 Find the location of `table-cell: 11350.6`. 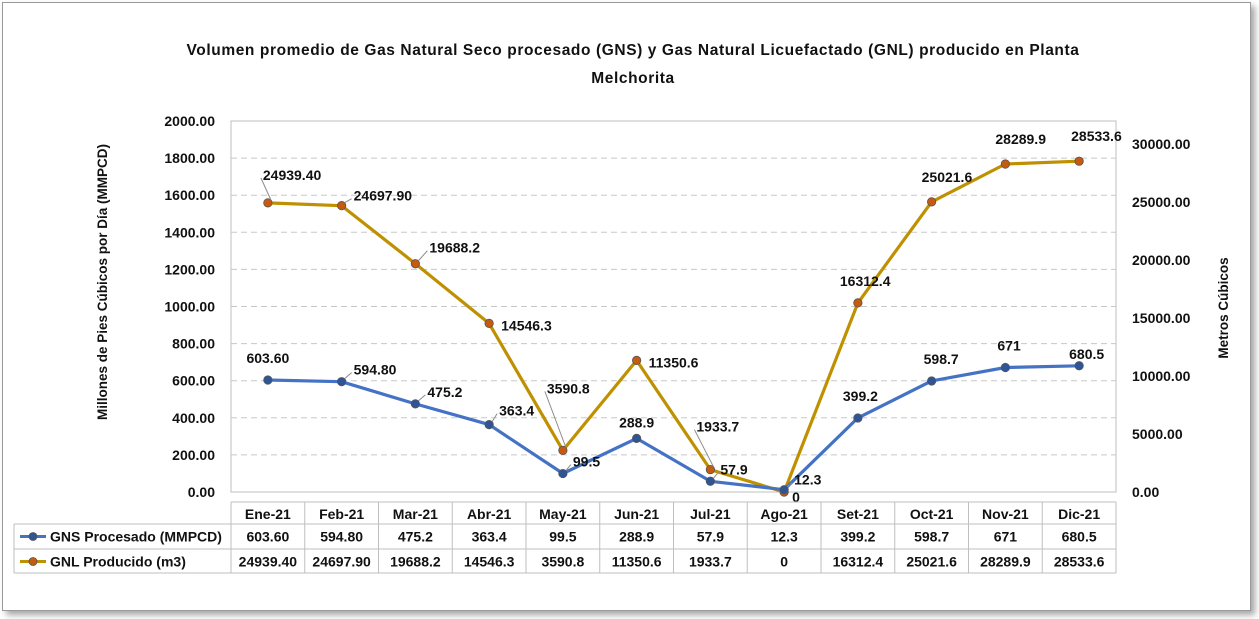

table-cell: 11350.6 is located at coordinates (637, 562).